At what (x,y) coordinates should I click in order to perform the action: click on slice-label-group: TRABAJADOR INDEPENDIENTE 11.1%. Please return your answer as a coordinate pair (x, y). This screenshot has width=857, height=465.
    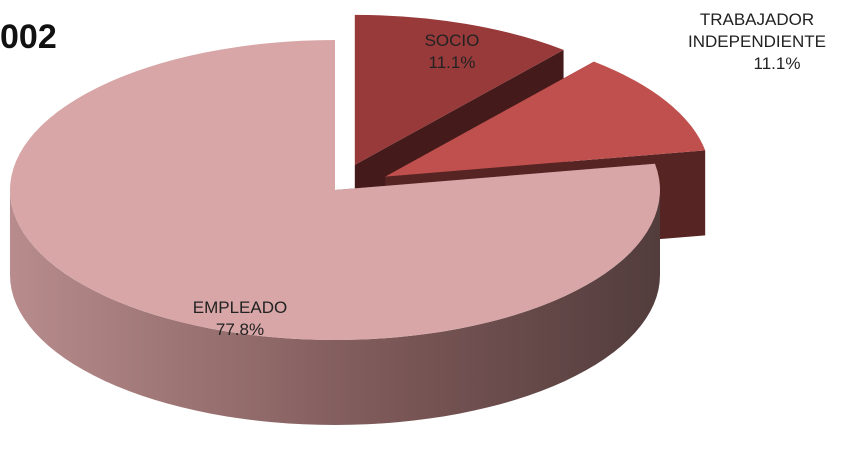
    Looking at the image, I should click on (757, 42).